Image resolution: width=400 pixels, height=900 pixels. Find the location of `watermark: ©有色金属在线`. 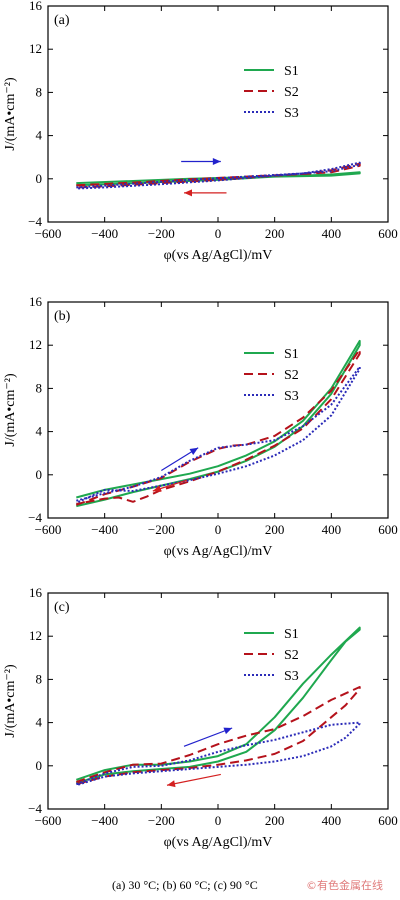

watermark: ©有色金属在线 is located at coordinates (344, 885).